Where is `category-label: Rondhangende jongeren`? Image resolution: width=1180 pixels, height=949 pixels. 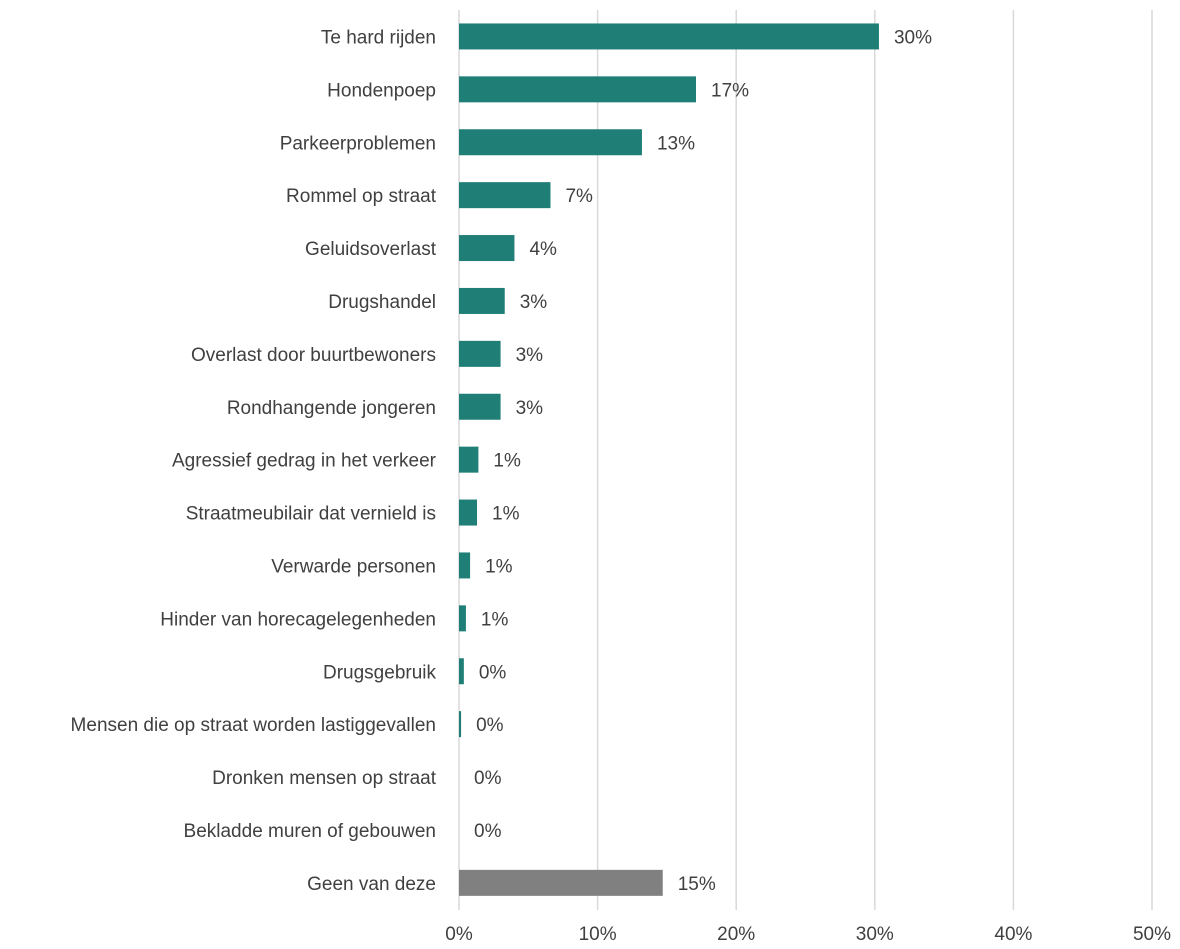 category-label: Rondhangende jongeren is located at coordinates (331, 408).